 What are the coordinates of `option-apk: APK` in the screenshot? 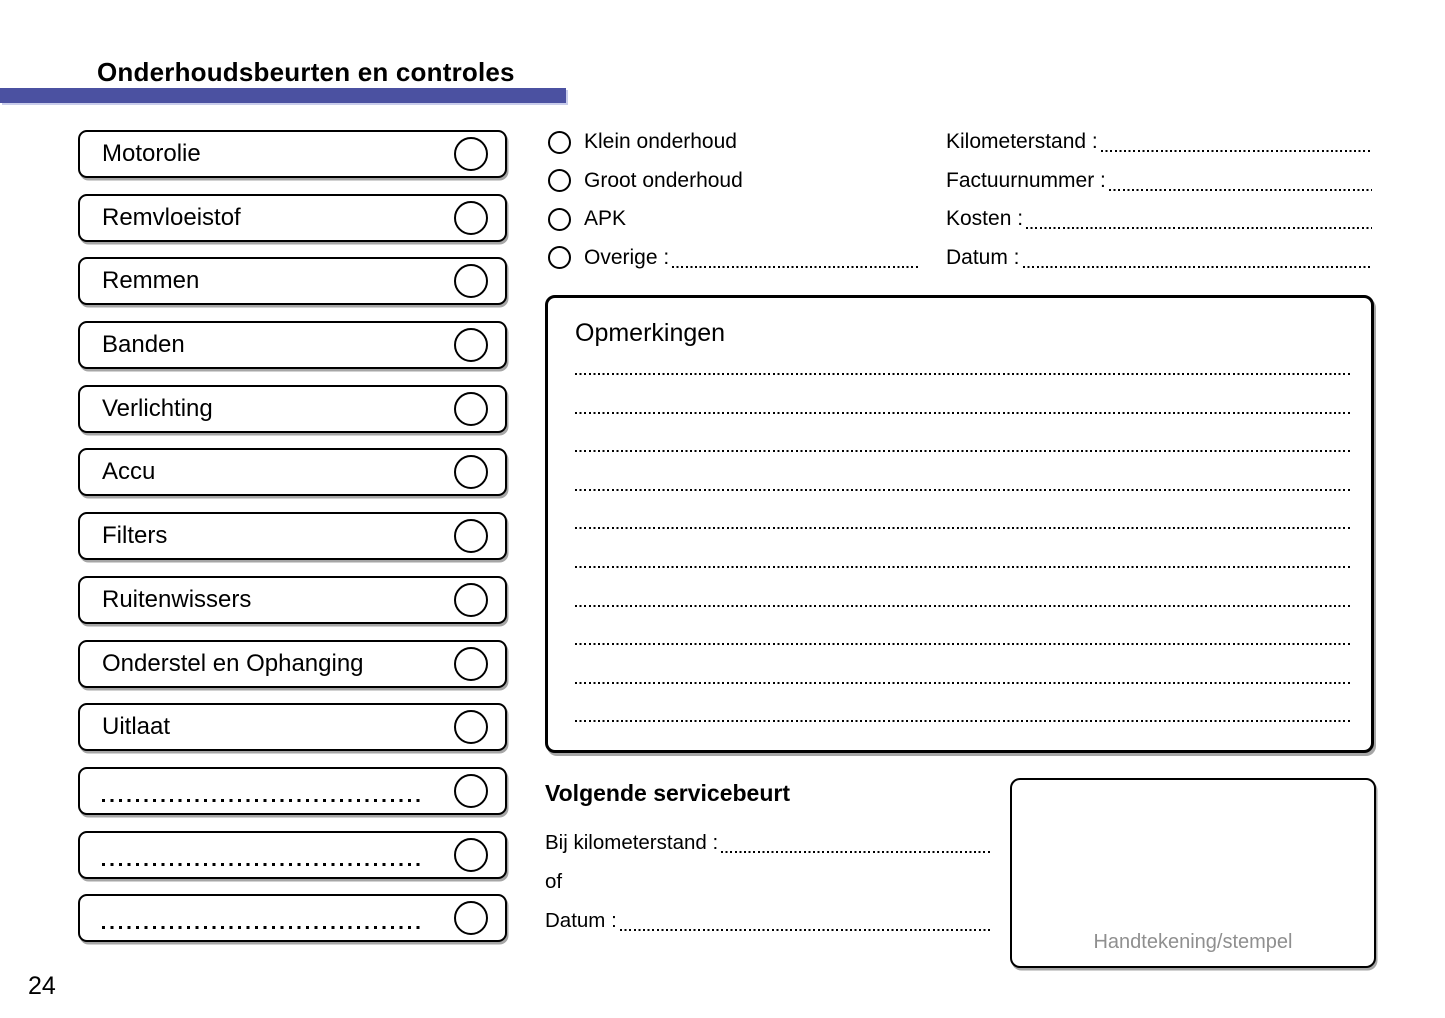 It's located at (734, 219).